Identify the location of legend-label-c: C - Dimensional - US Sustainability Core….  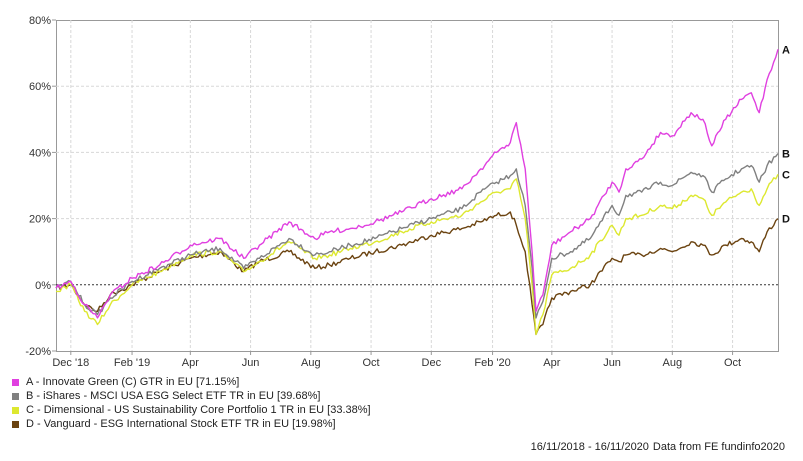
(198, 410).